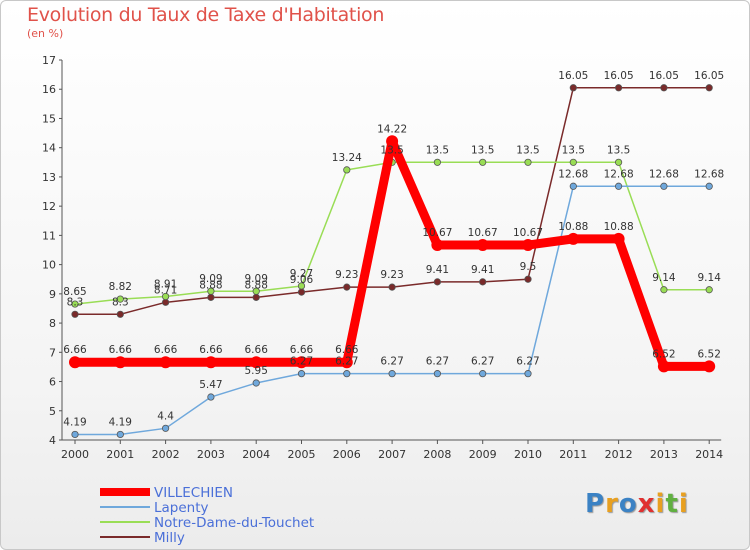 The image size is (750, 550). I want to click on logo-letter: o, so click(628, 504).